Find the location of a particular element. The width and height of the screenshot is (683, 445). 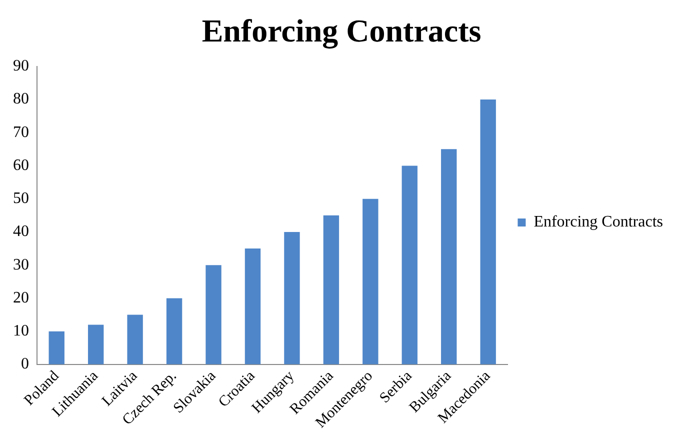

y-tick-label: 20 is located at coordinates (21, 297).